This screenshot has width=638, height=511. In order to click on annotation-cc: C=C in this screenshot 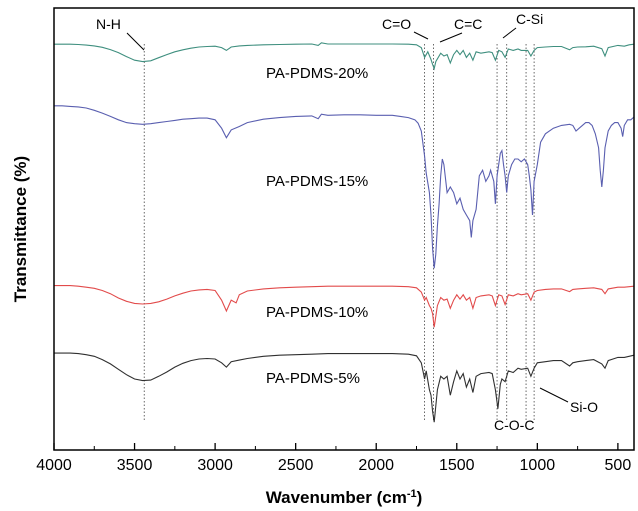, I will do `click(468, 24)`.